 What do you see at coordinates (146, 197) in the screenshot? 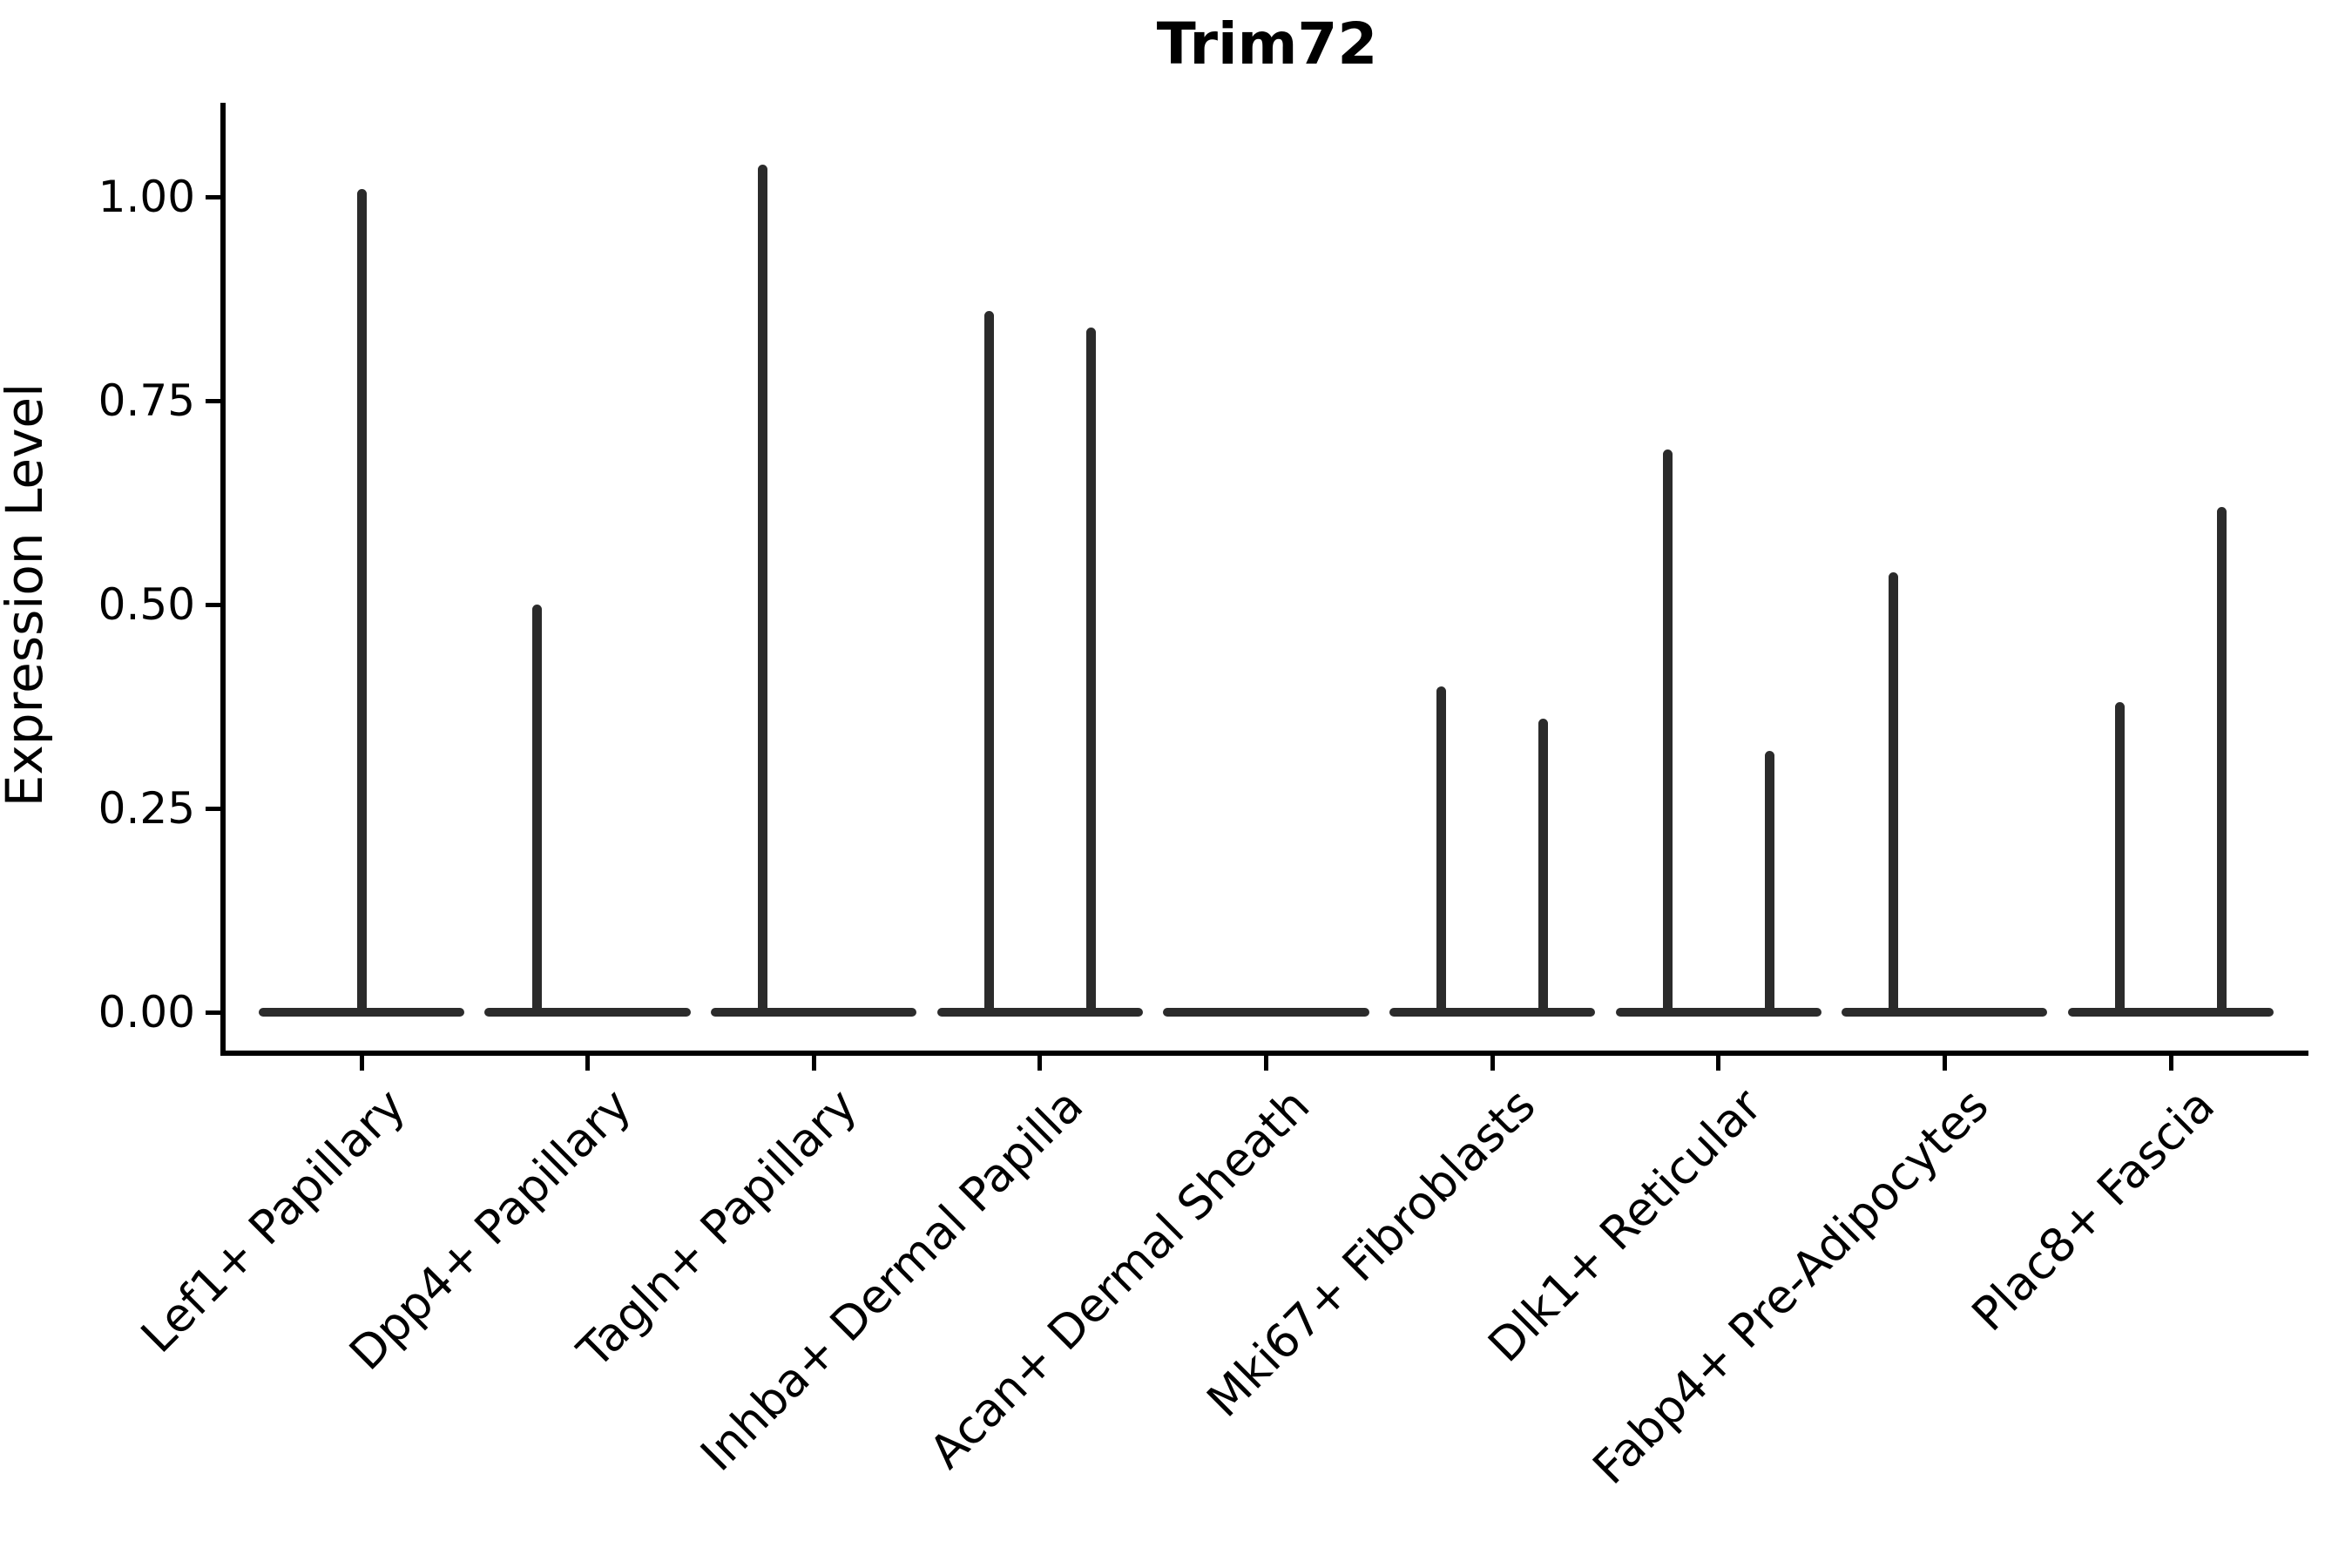
I see `y-tick-label: 1.00` at bounding box center [146, 197].